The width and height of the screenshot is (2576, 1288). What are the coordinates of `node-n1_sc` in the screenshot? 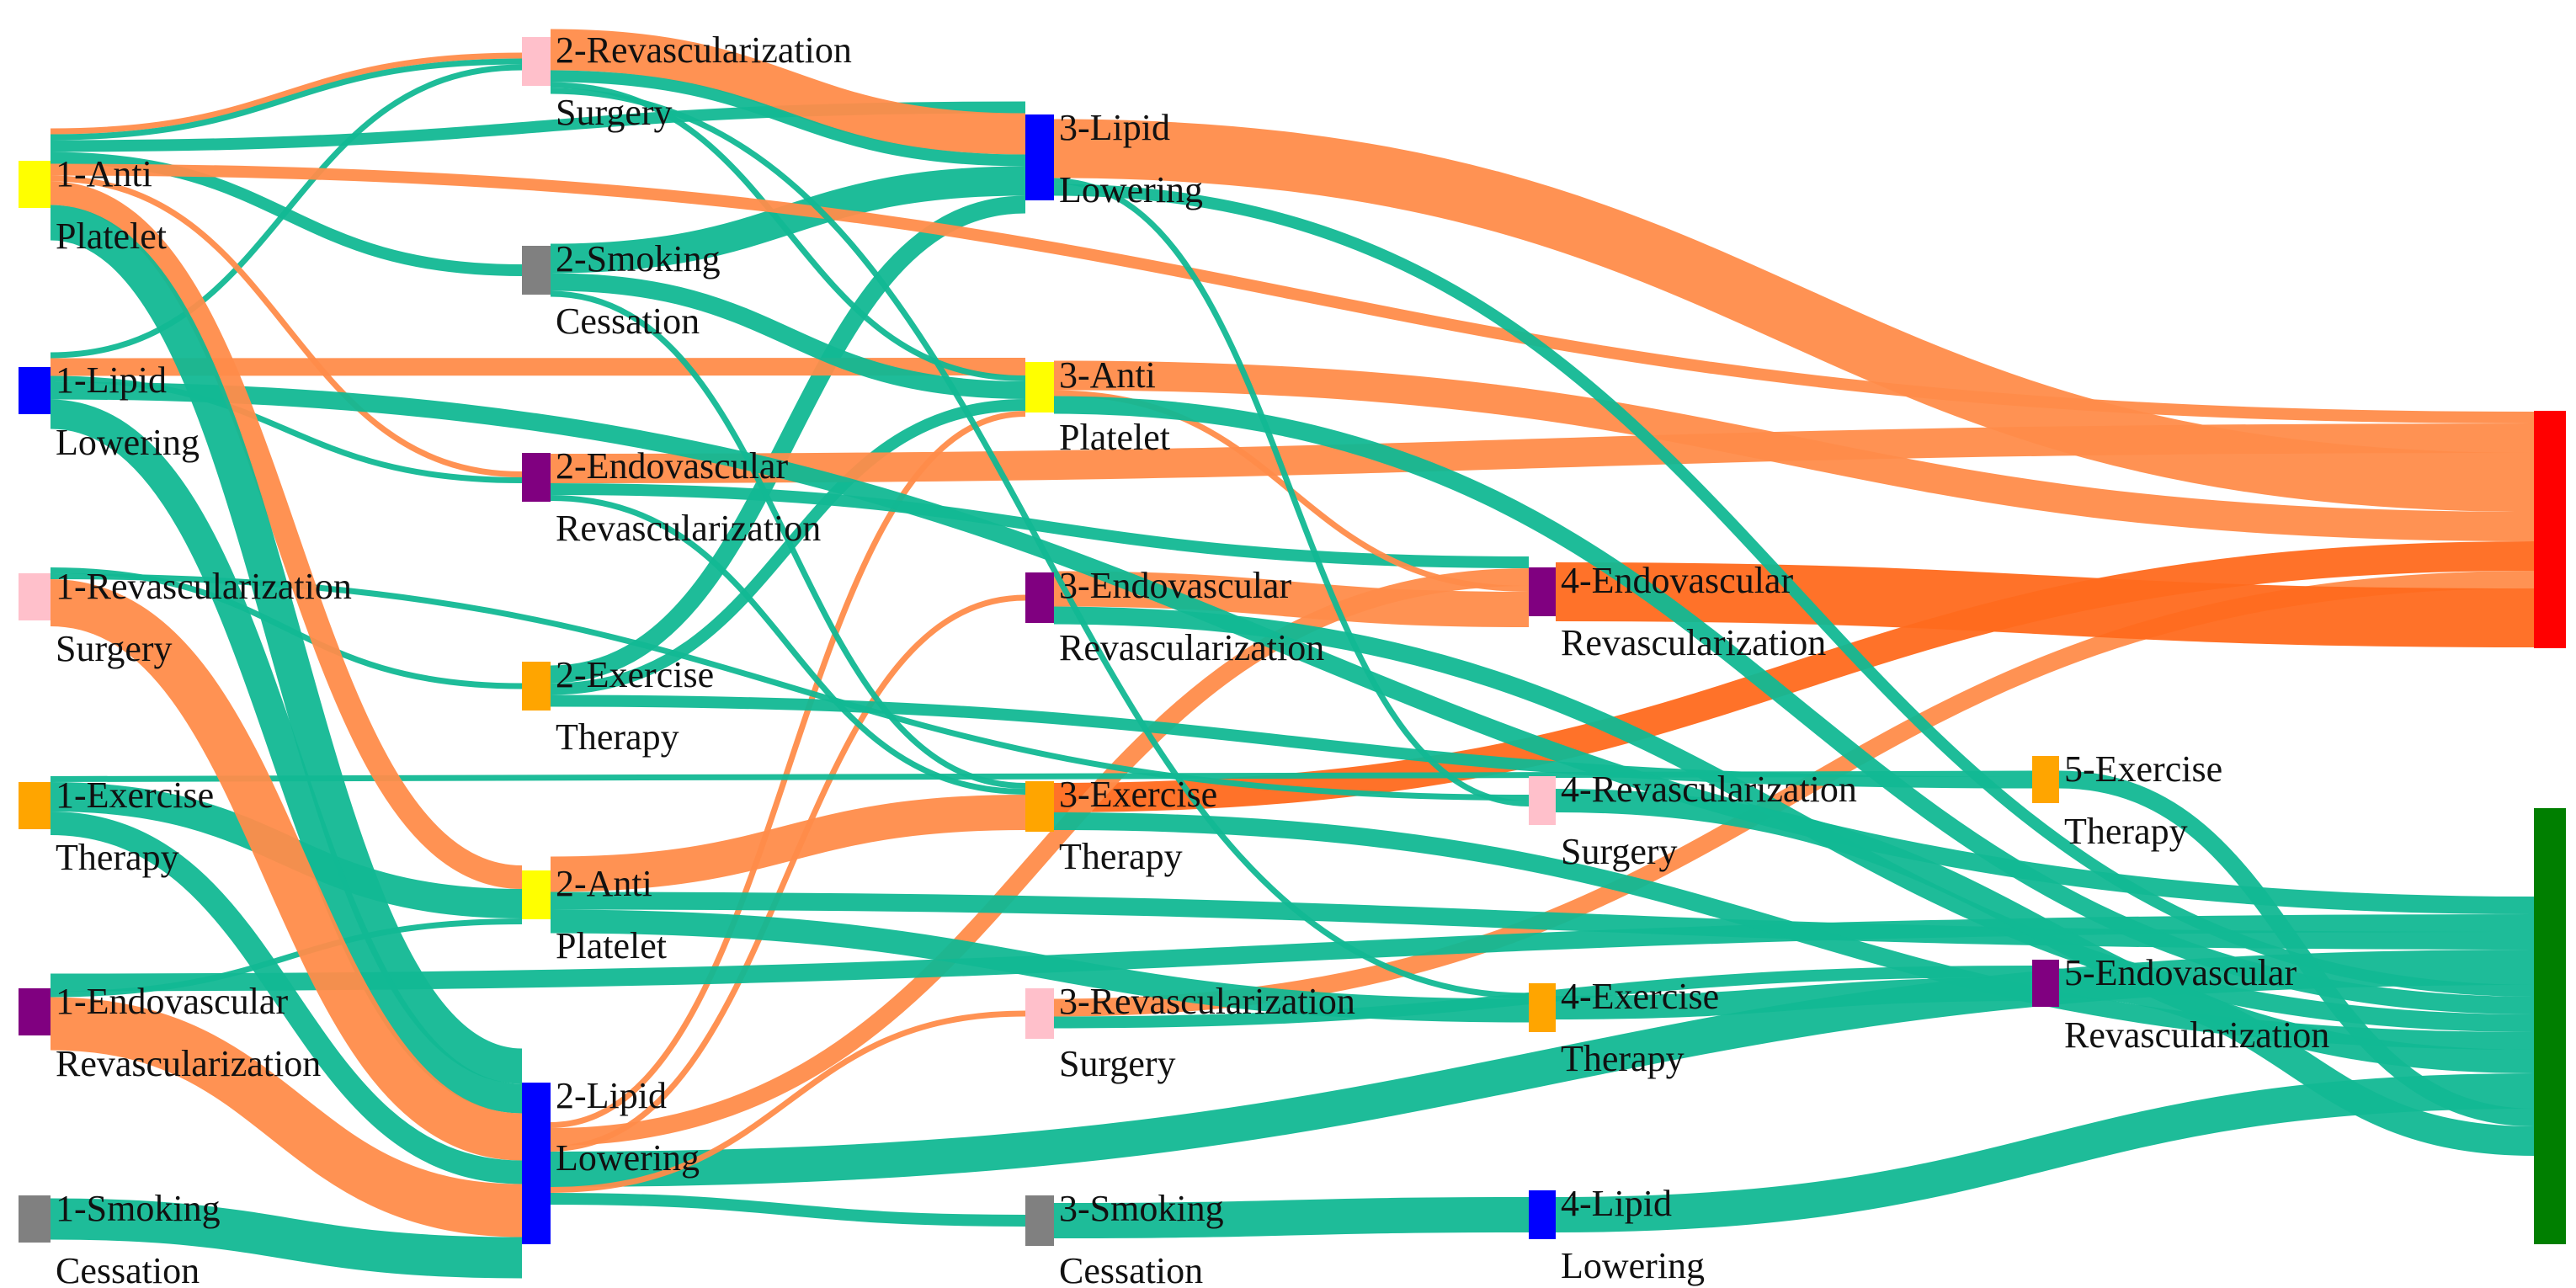 It's located at (35, 1219).